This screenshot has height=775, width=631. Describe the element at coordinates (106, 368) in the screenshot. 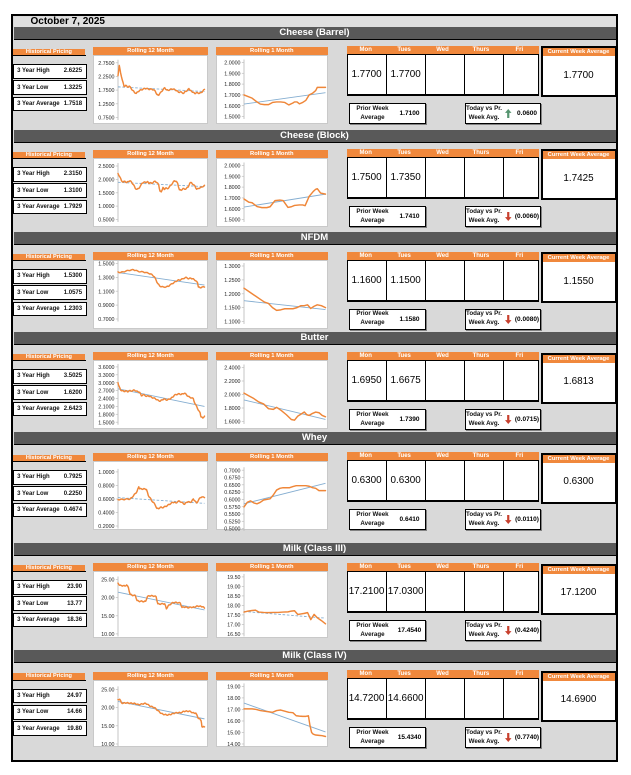

I see `svg-text: 3.6000` at that location.